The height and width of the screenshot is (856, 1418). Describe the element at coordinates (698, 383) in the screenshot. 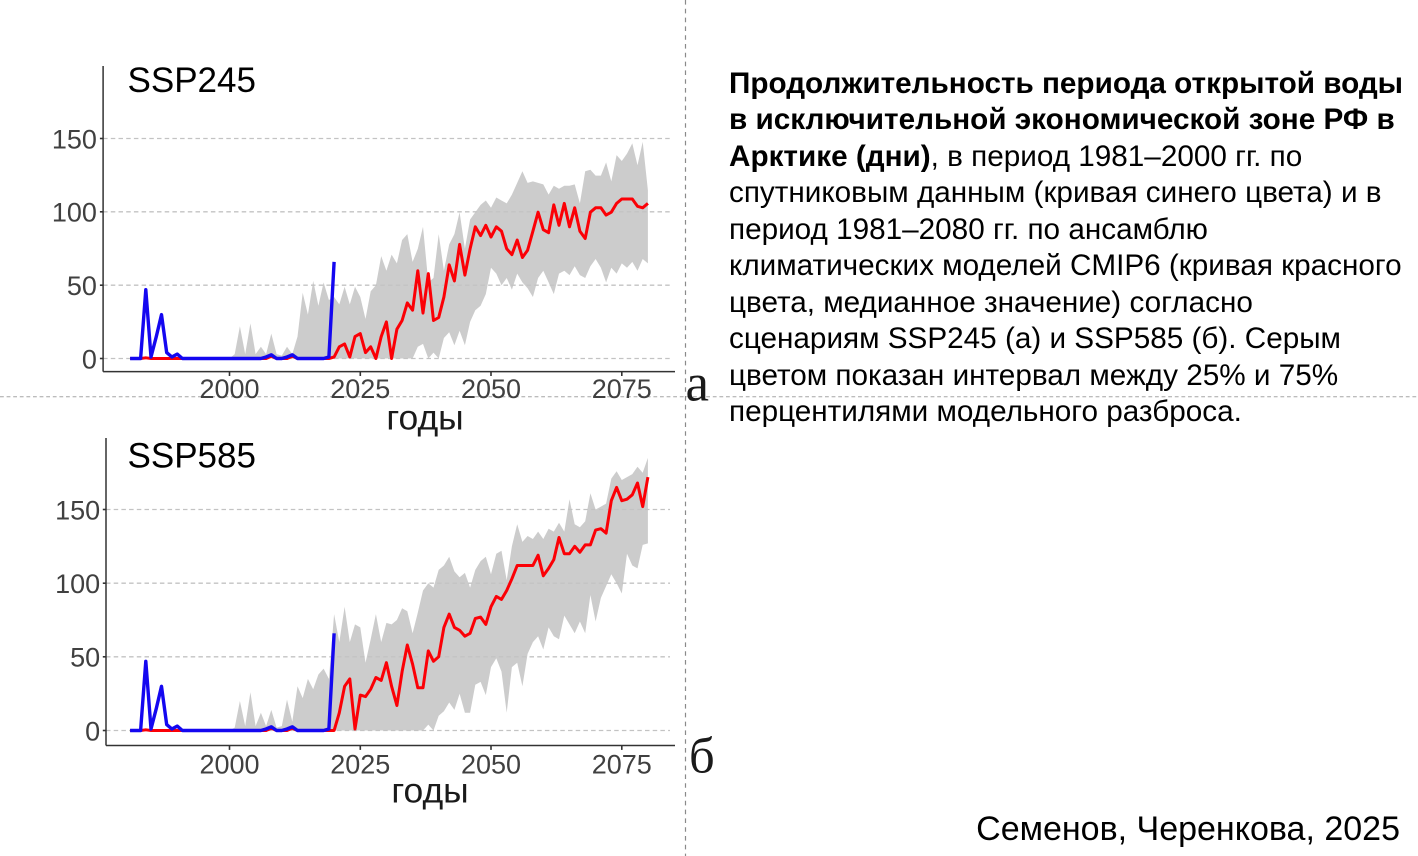

I see `svg-text: а` at that location.